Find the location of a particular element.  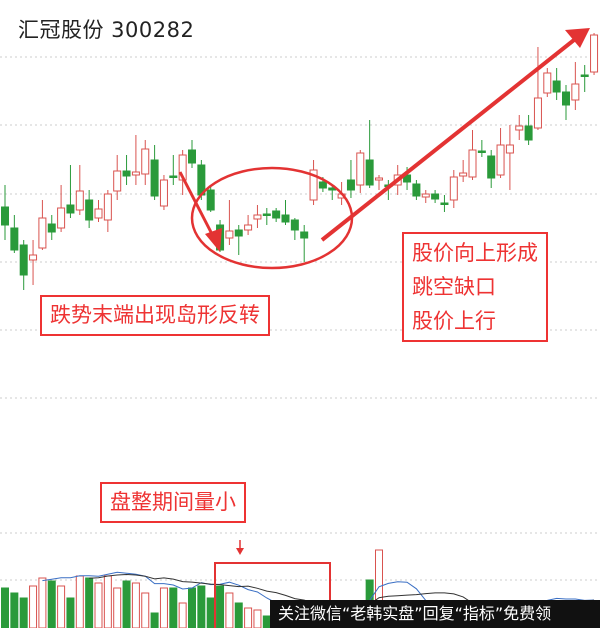

small-arrow-head is located at coordinates (240, 551).